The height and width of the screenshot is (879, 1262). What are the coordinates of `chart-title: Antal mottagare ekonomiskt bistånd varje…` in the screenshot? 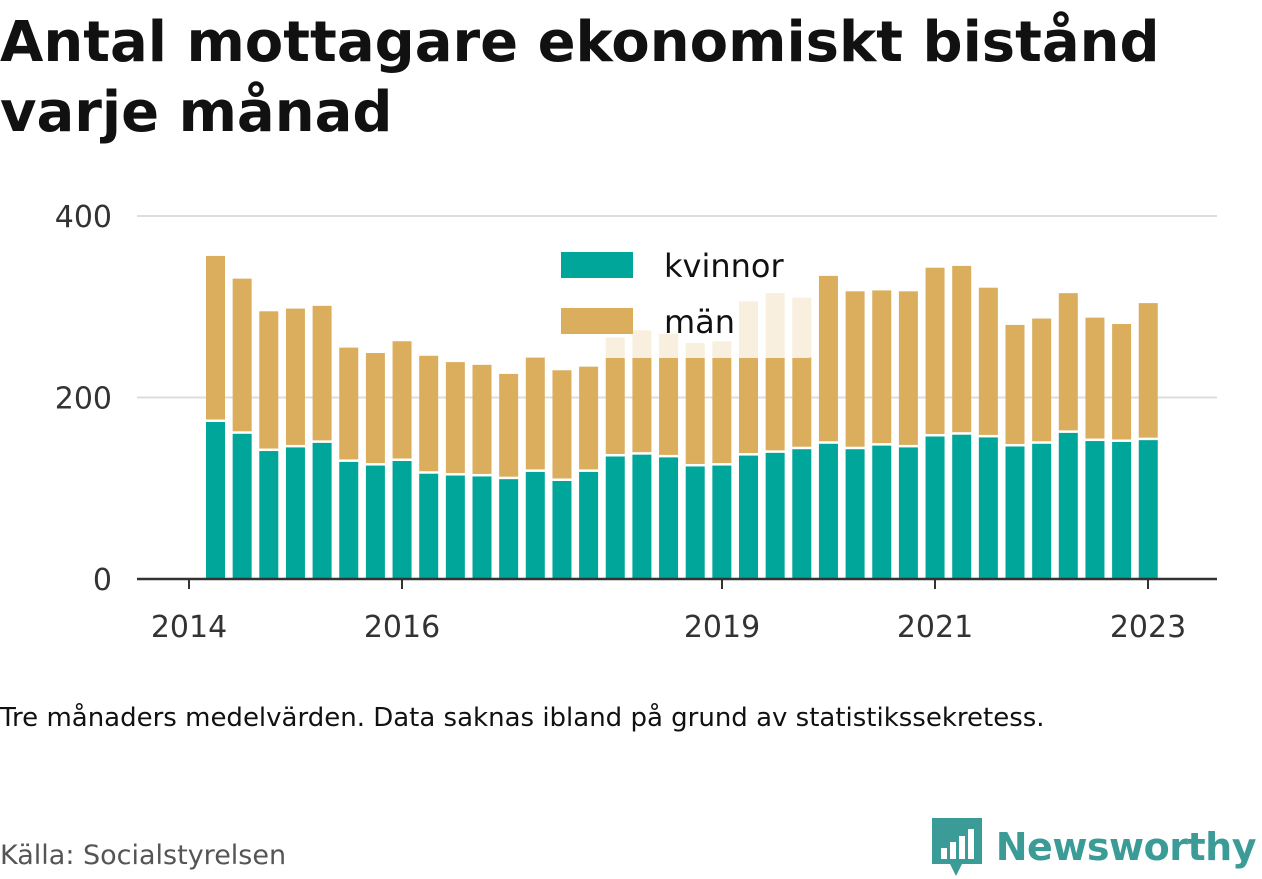 It's located at (580, 77).